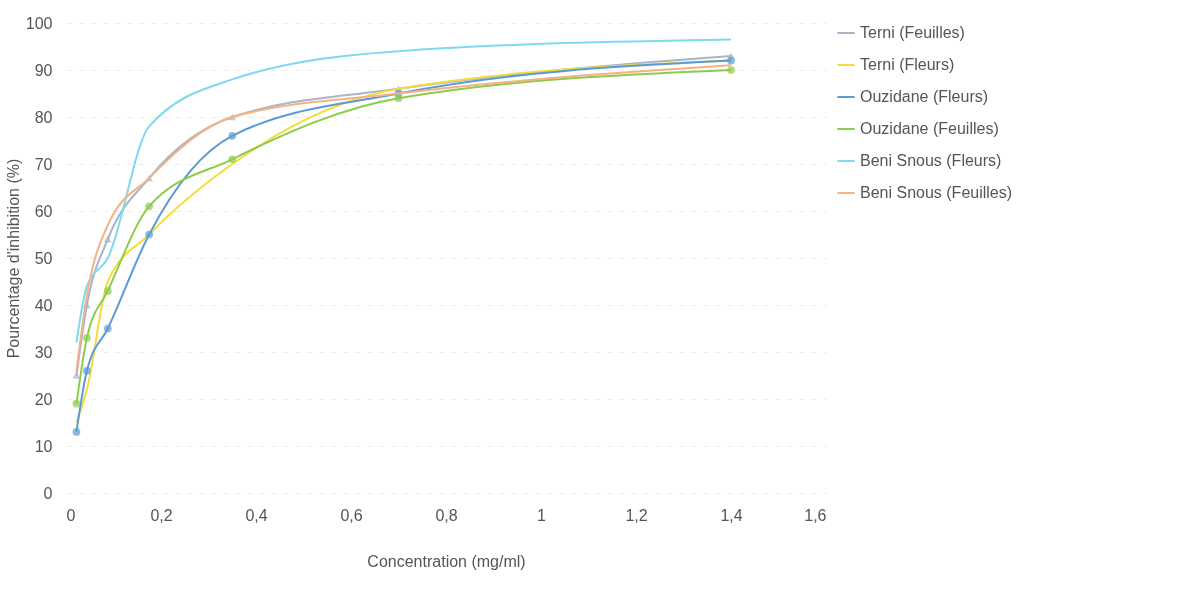 The height and width of the screenshot is (600, 1183). I want to click on x-tick-label: 1,6, so click(815, 515).